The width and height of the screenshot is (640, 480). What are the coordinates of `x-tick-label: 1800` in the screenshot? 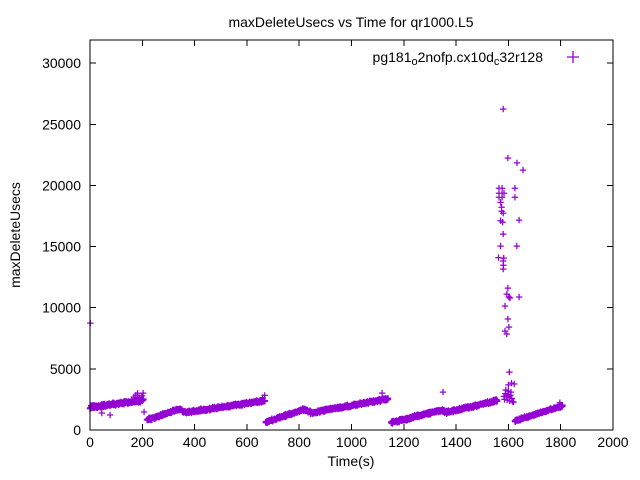 It's located at (560, 442).